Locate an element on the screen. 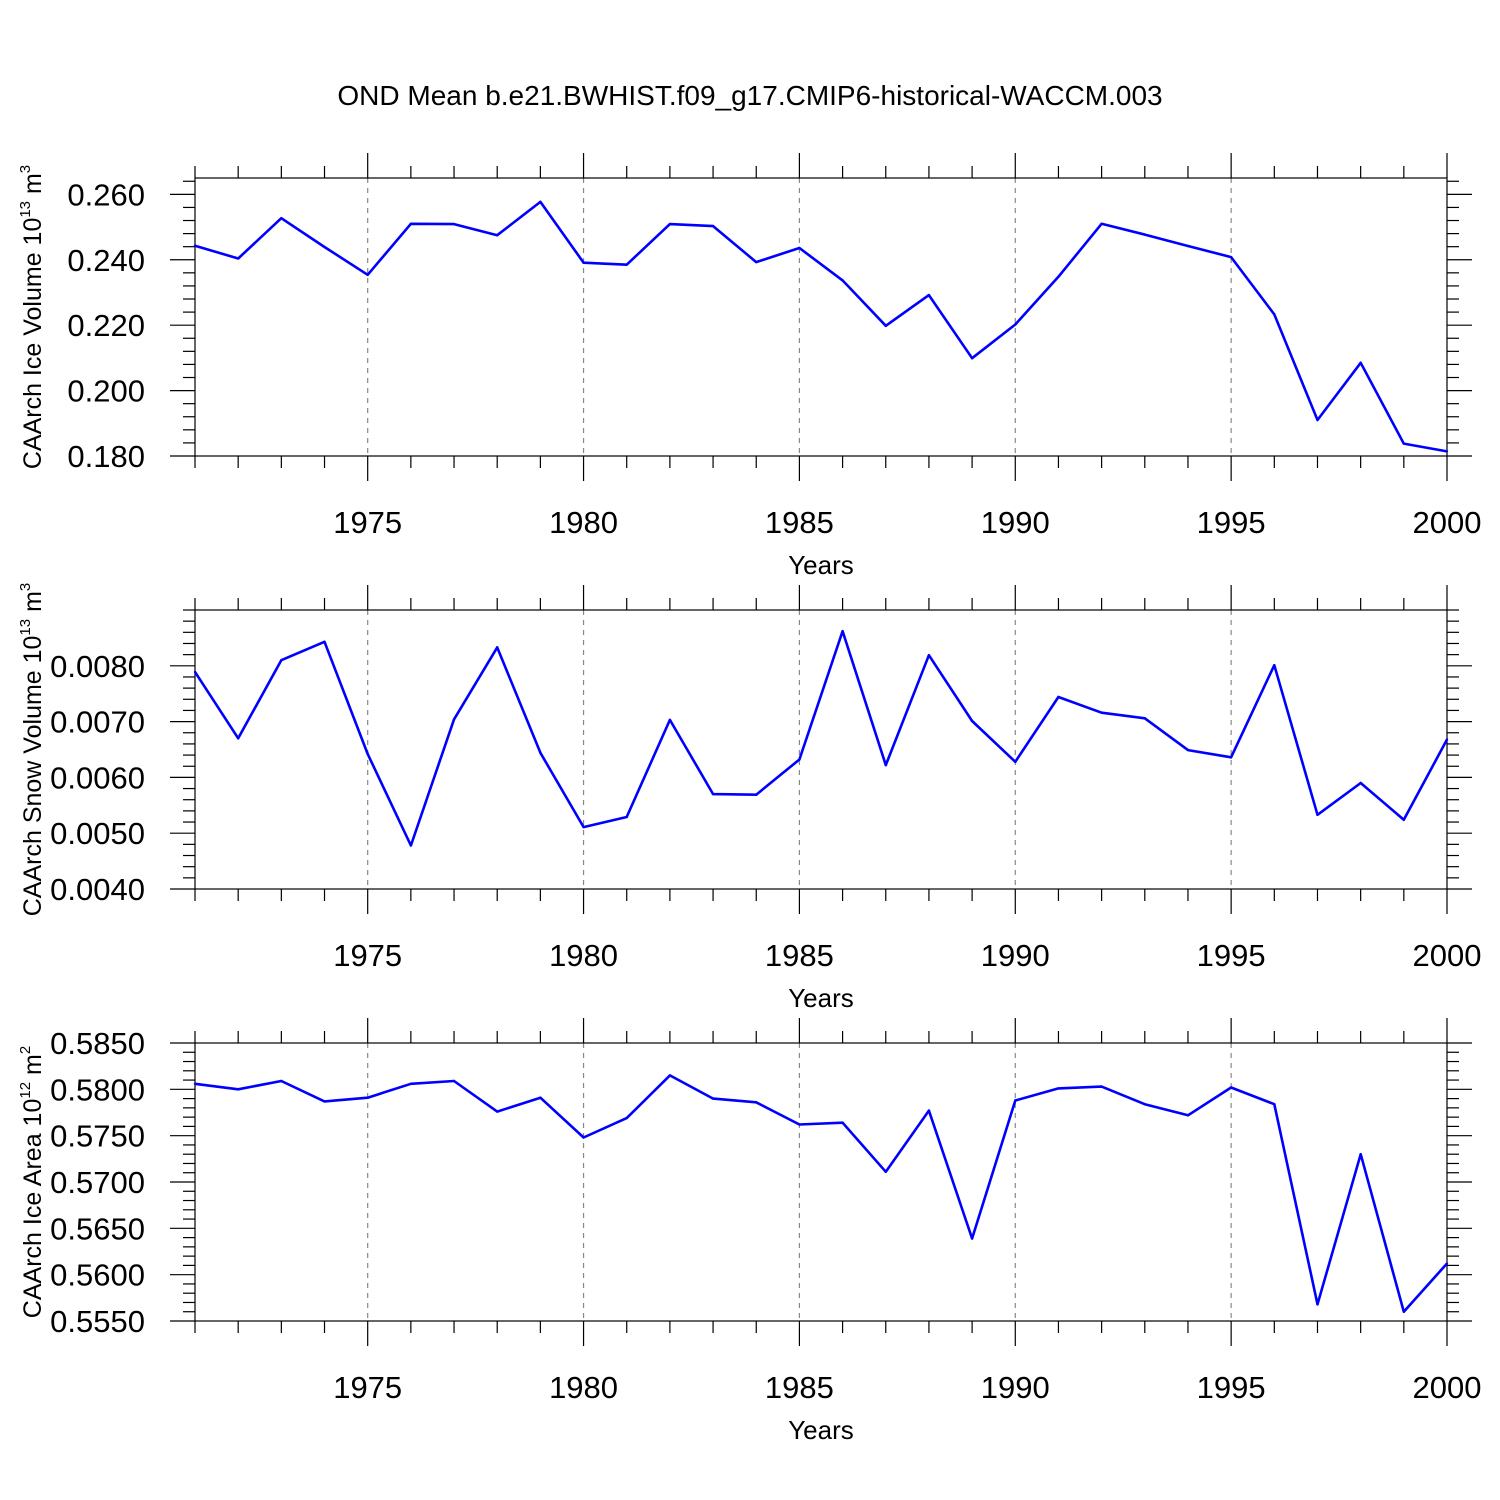 This screenshot has width=1500, height=1500. y-tick-label: 0.0040 is located at coordinates (97, 889).